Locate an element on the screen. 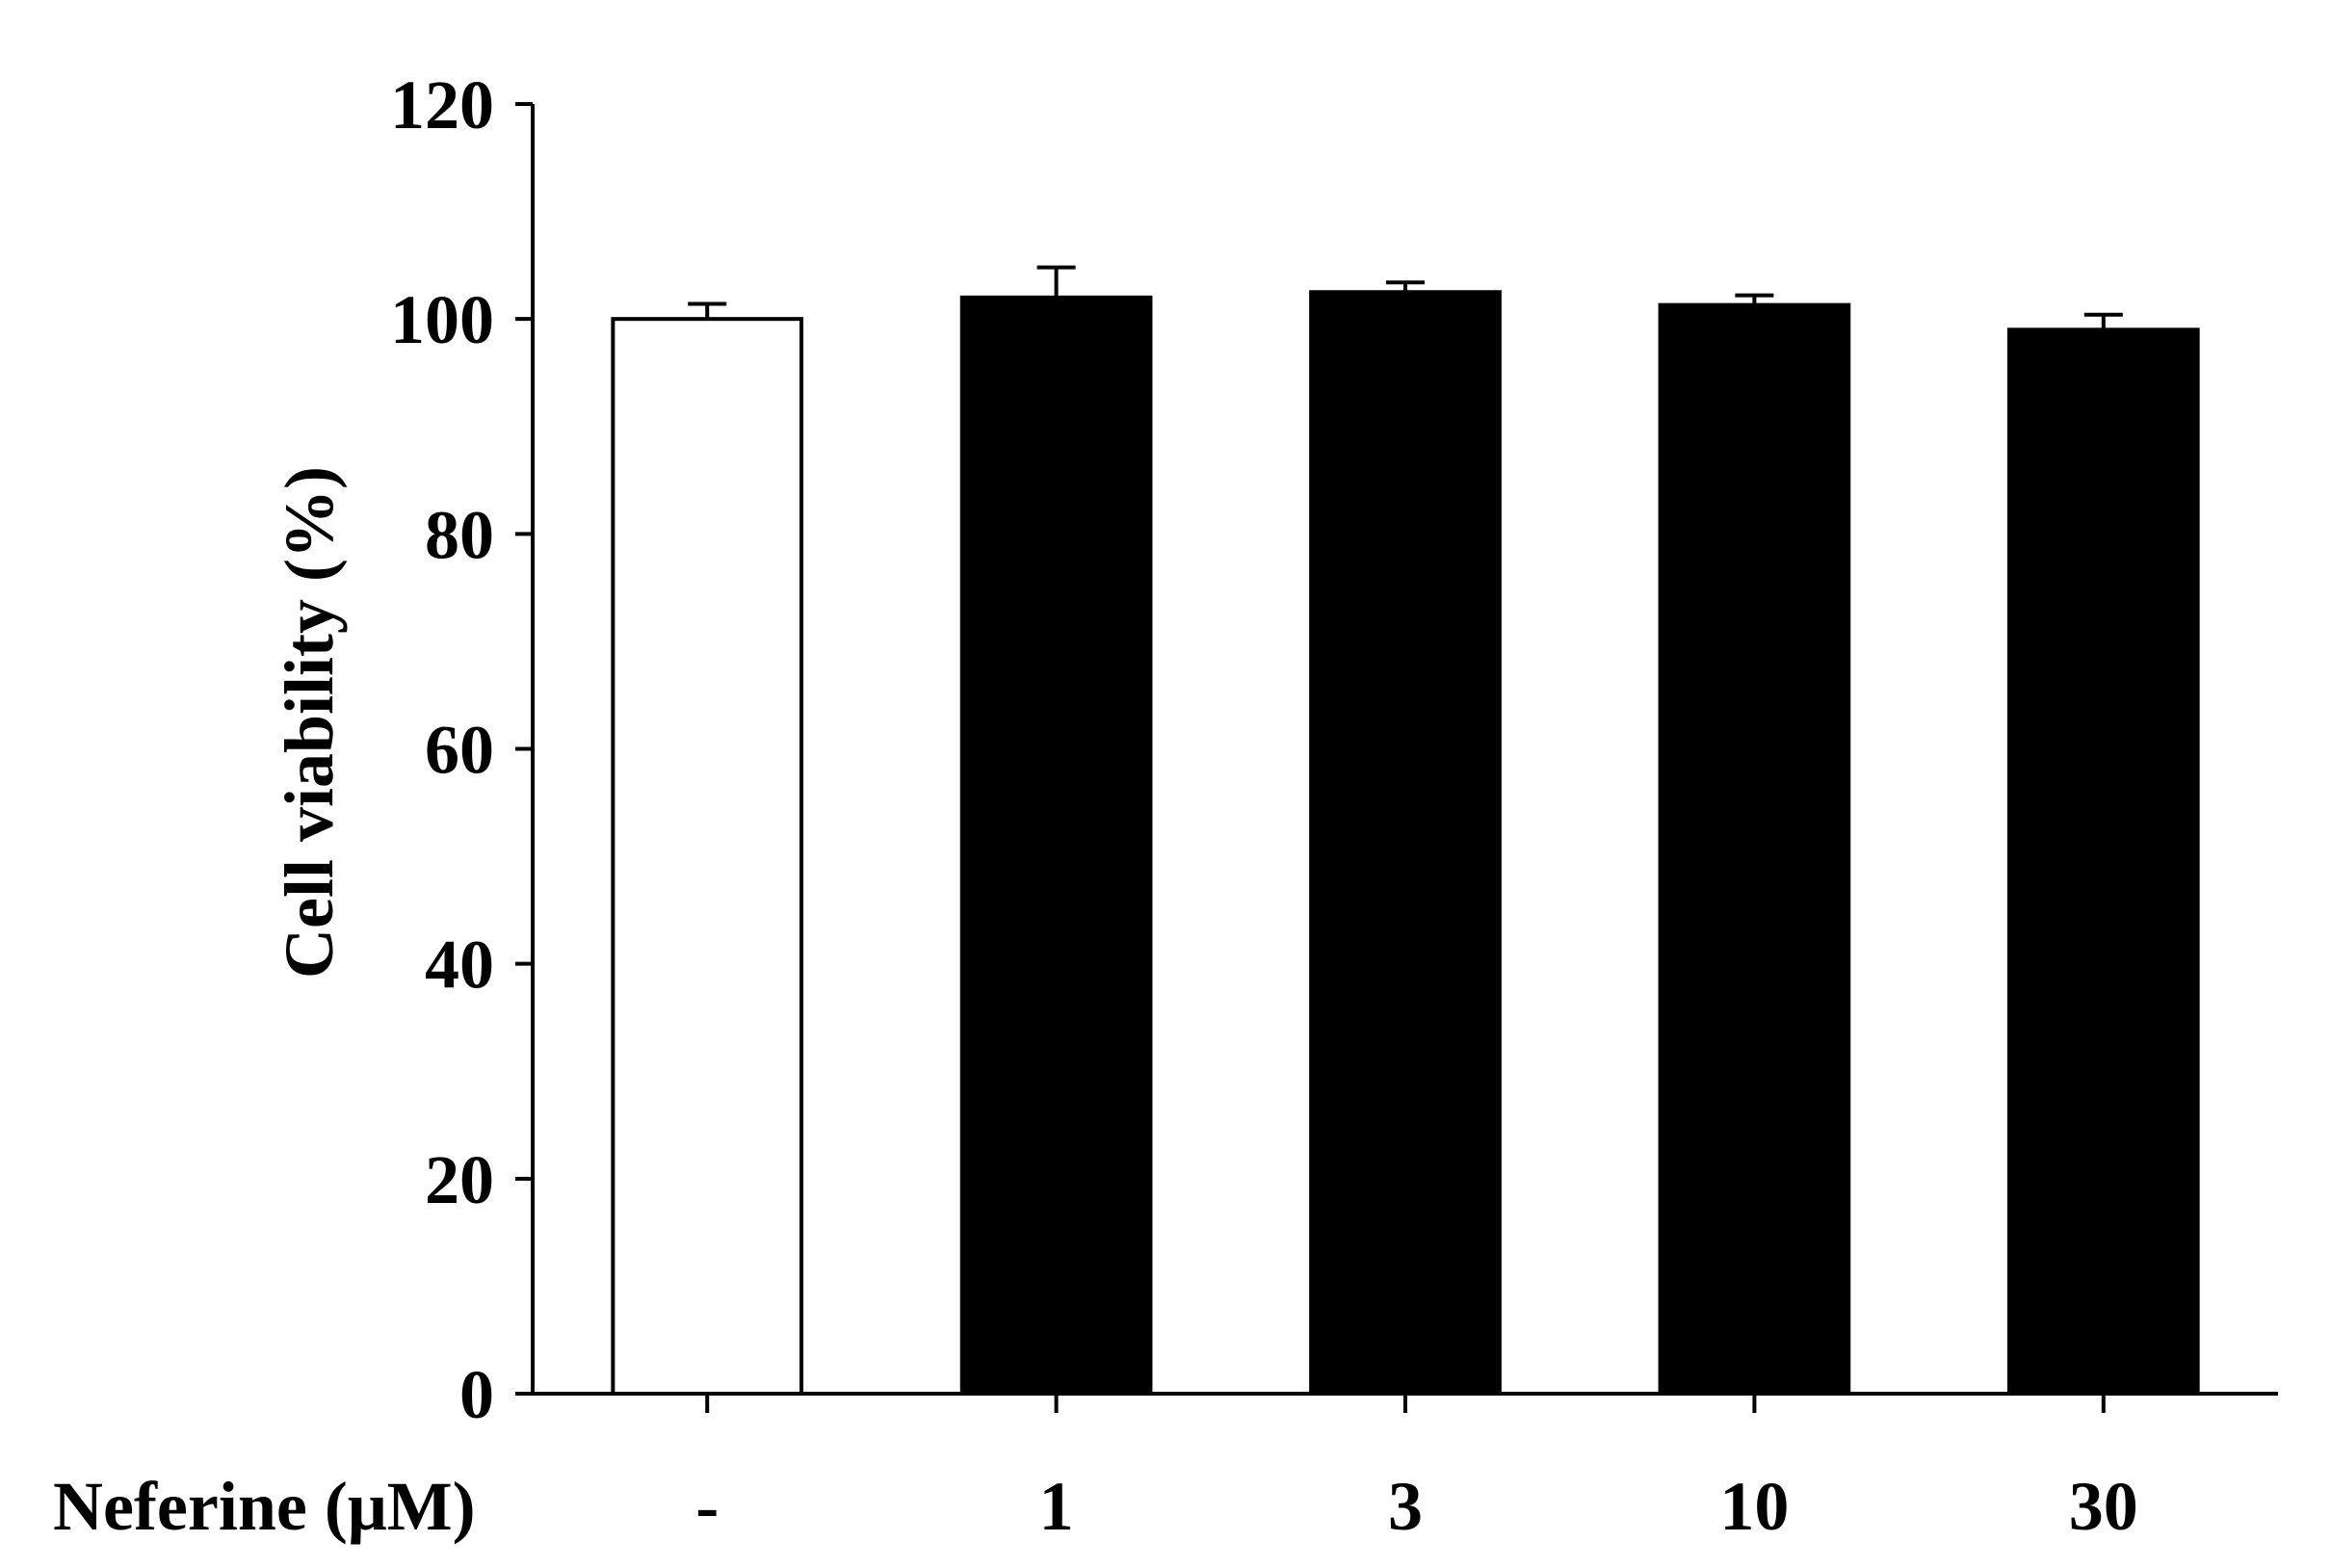  x-tick-label-0: - is located at coordinates (707, 1506).